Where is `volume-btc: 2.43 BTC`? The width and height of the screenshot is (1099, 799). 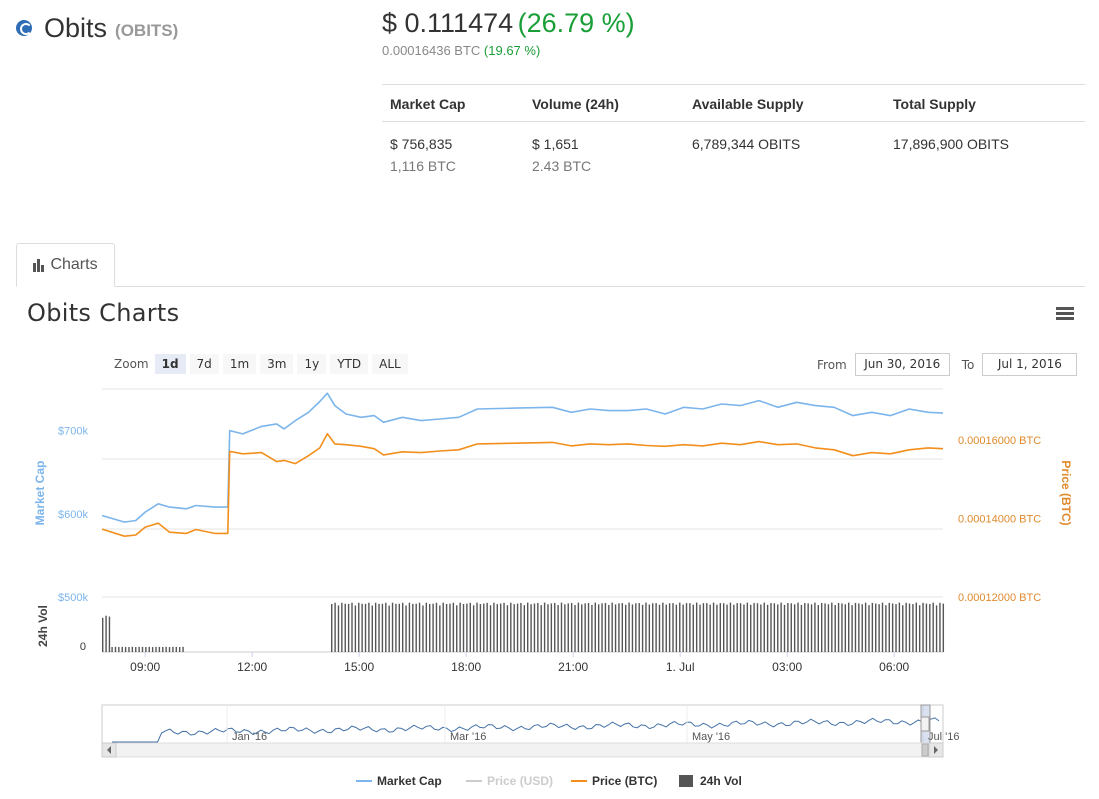 volume-btc: 2.43 BTC is located at coordinates (562, 166).